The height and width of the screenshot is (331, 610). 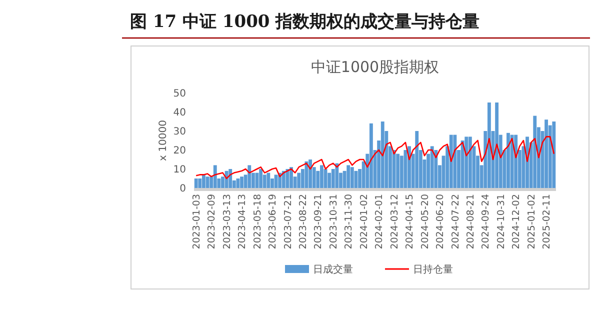 What do you see at coordinates (425, 222) in the screenshot?
I see `x-tick-label: 2024-05-20` at bounding box center [425, 222].